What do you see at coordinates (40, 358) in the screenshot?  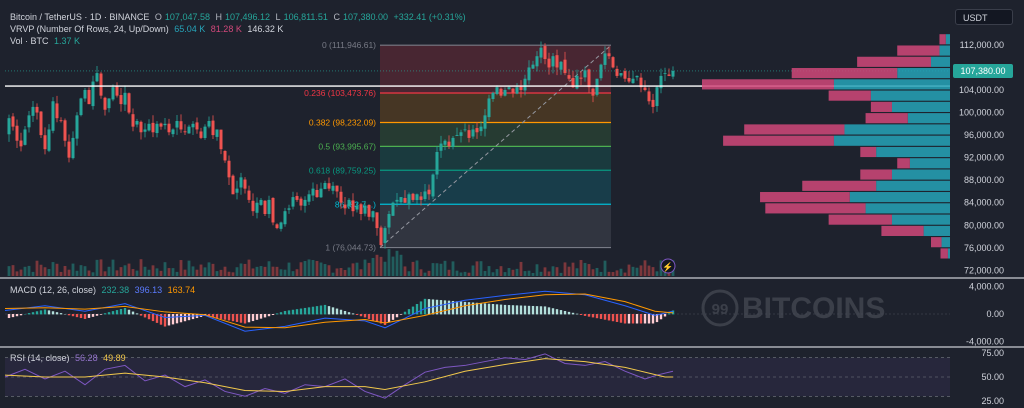 I see `rsi-title: RSI (14, close)` at bounding box center [40, 358].